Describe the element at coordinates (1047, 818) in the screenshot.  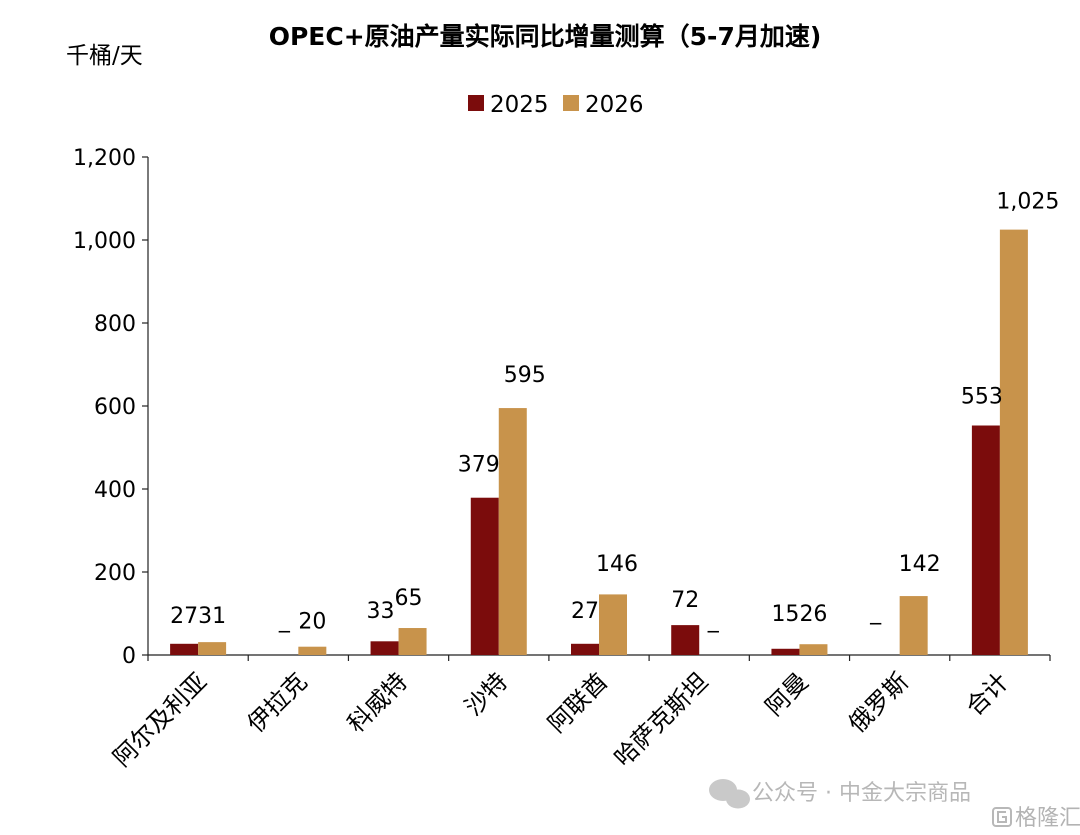
I see `watermark-corner-text: 格隆汇` at that location.